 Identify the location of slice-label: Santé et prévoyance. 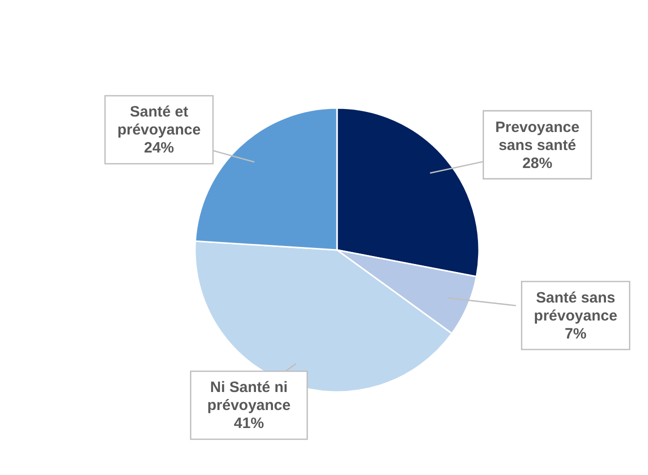
(159, 121).